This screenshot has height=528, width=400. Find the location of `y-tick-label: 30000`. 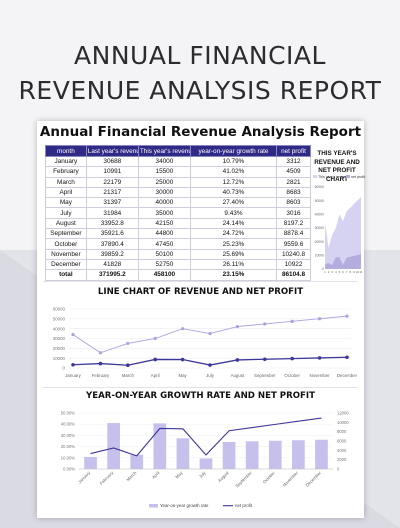

y-tick-label: 30000 is located at coordinates (320, 228).